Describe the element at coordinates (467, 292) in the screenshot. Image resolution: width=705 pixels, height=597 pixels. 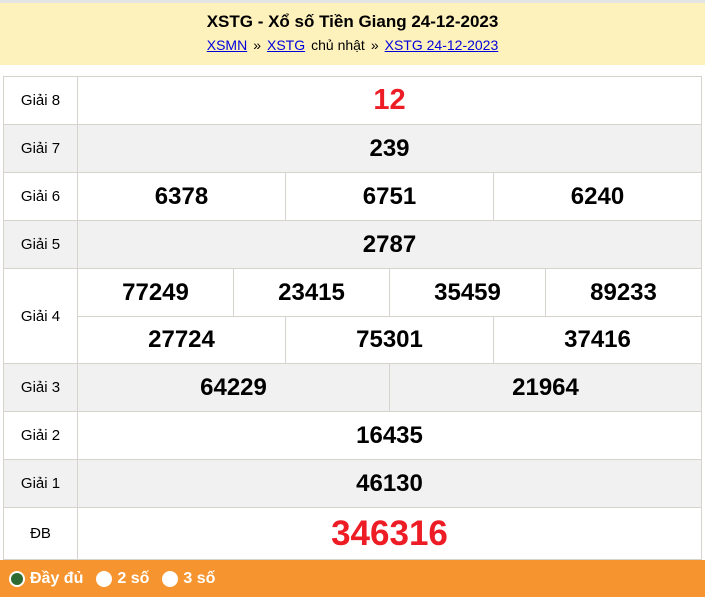
I see `prize-number: 35459` at that location.